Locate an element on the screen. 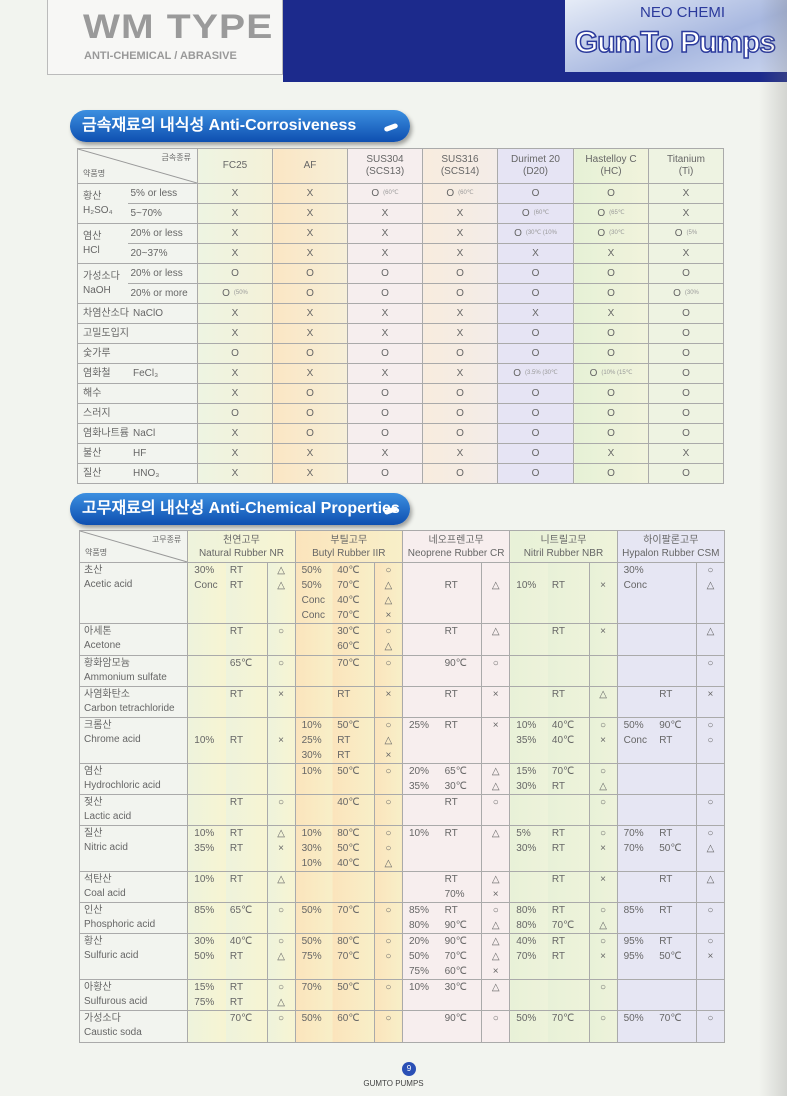  temperature-cell: 70℃ is located at coordinates (676, 1026).